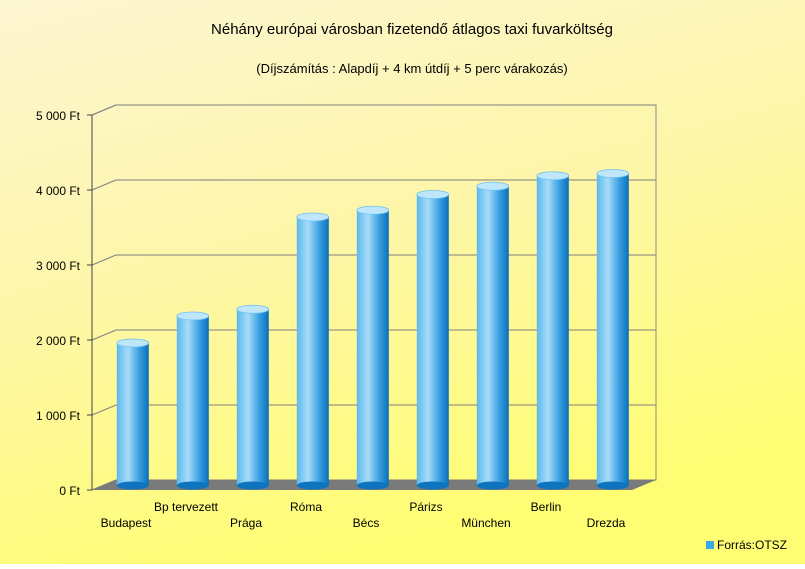  What do you see at coordinates (306, 507) in the screenshot?
I see `x-tick-label: Róma` at bounding box center [306, 507].